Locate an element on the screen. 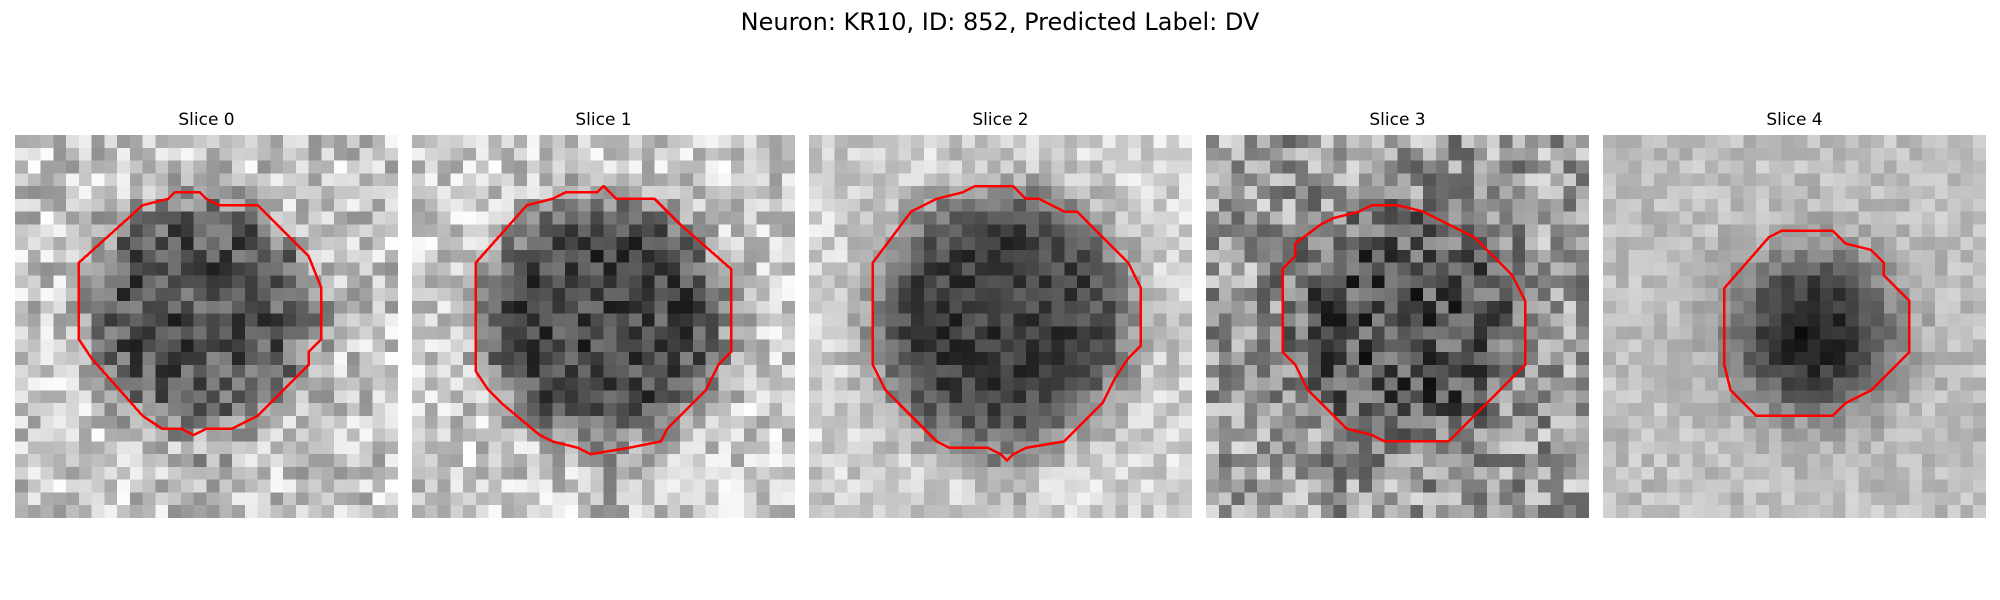  slice-panel-0: Slice 0 is located at coordinates (206, 313).